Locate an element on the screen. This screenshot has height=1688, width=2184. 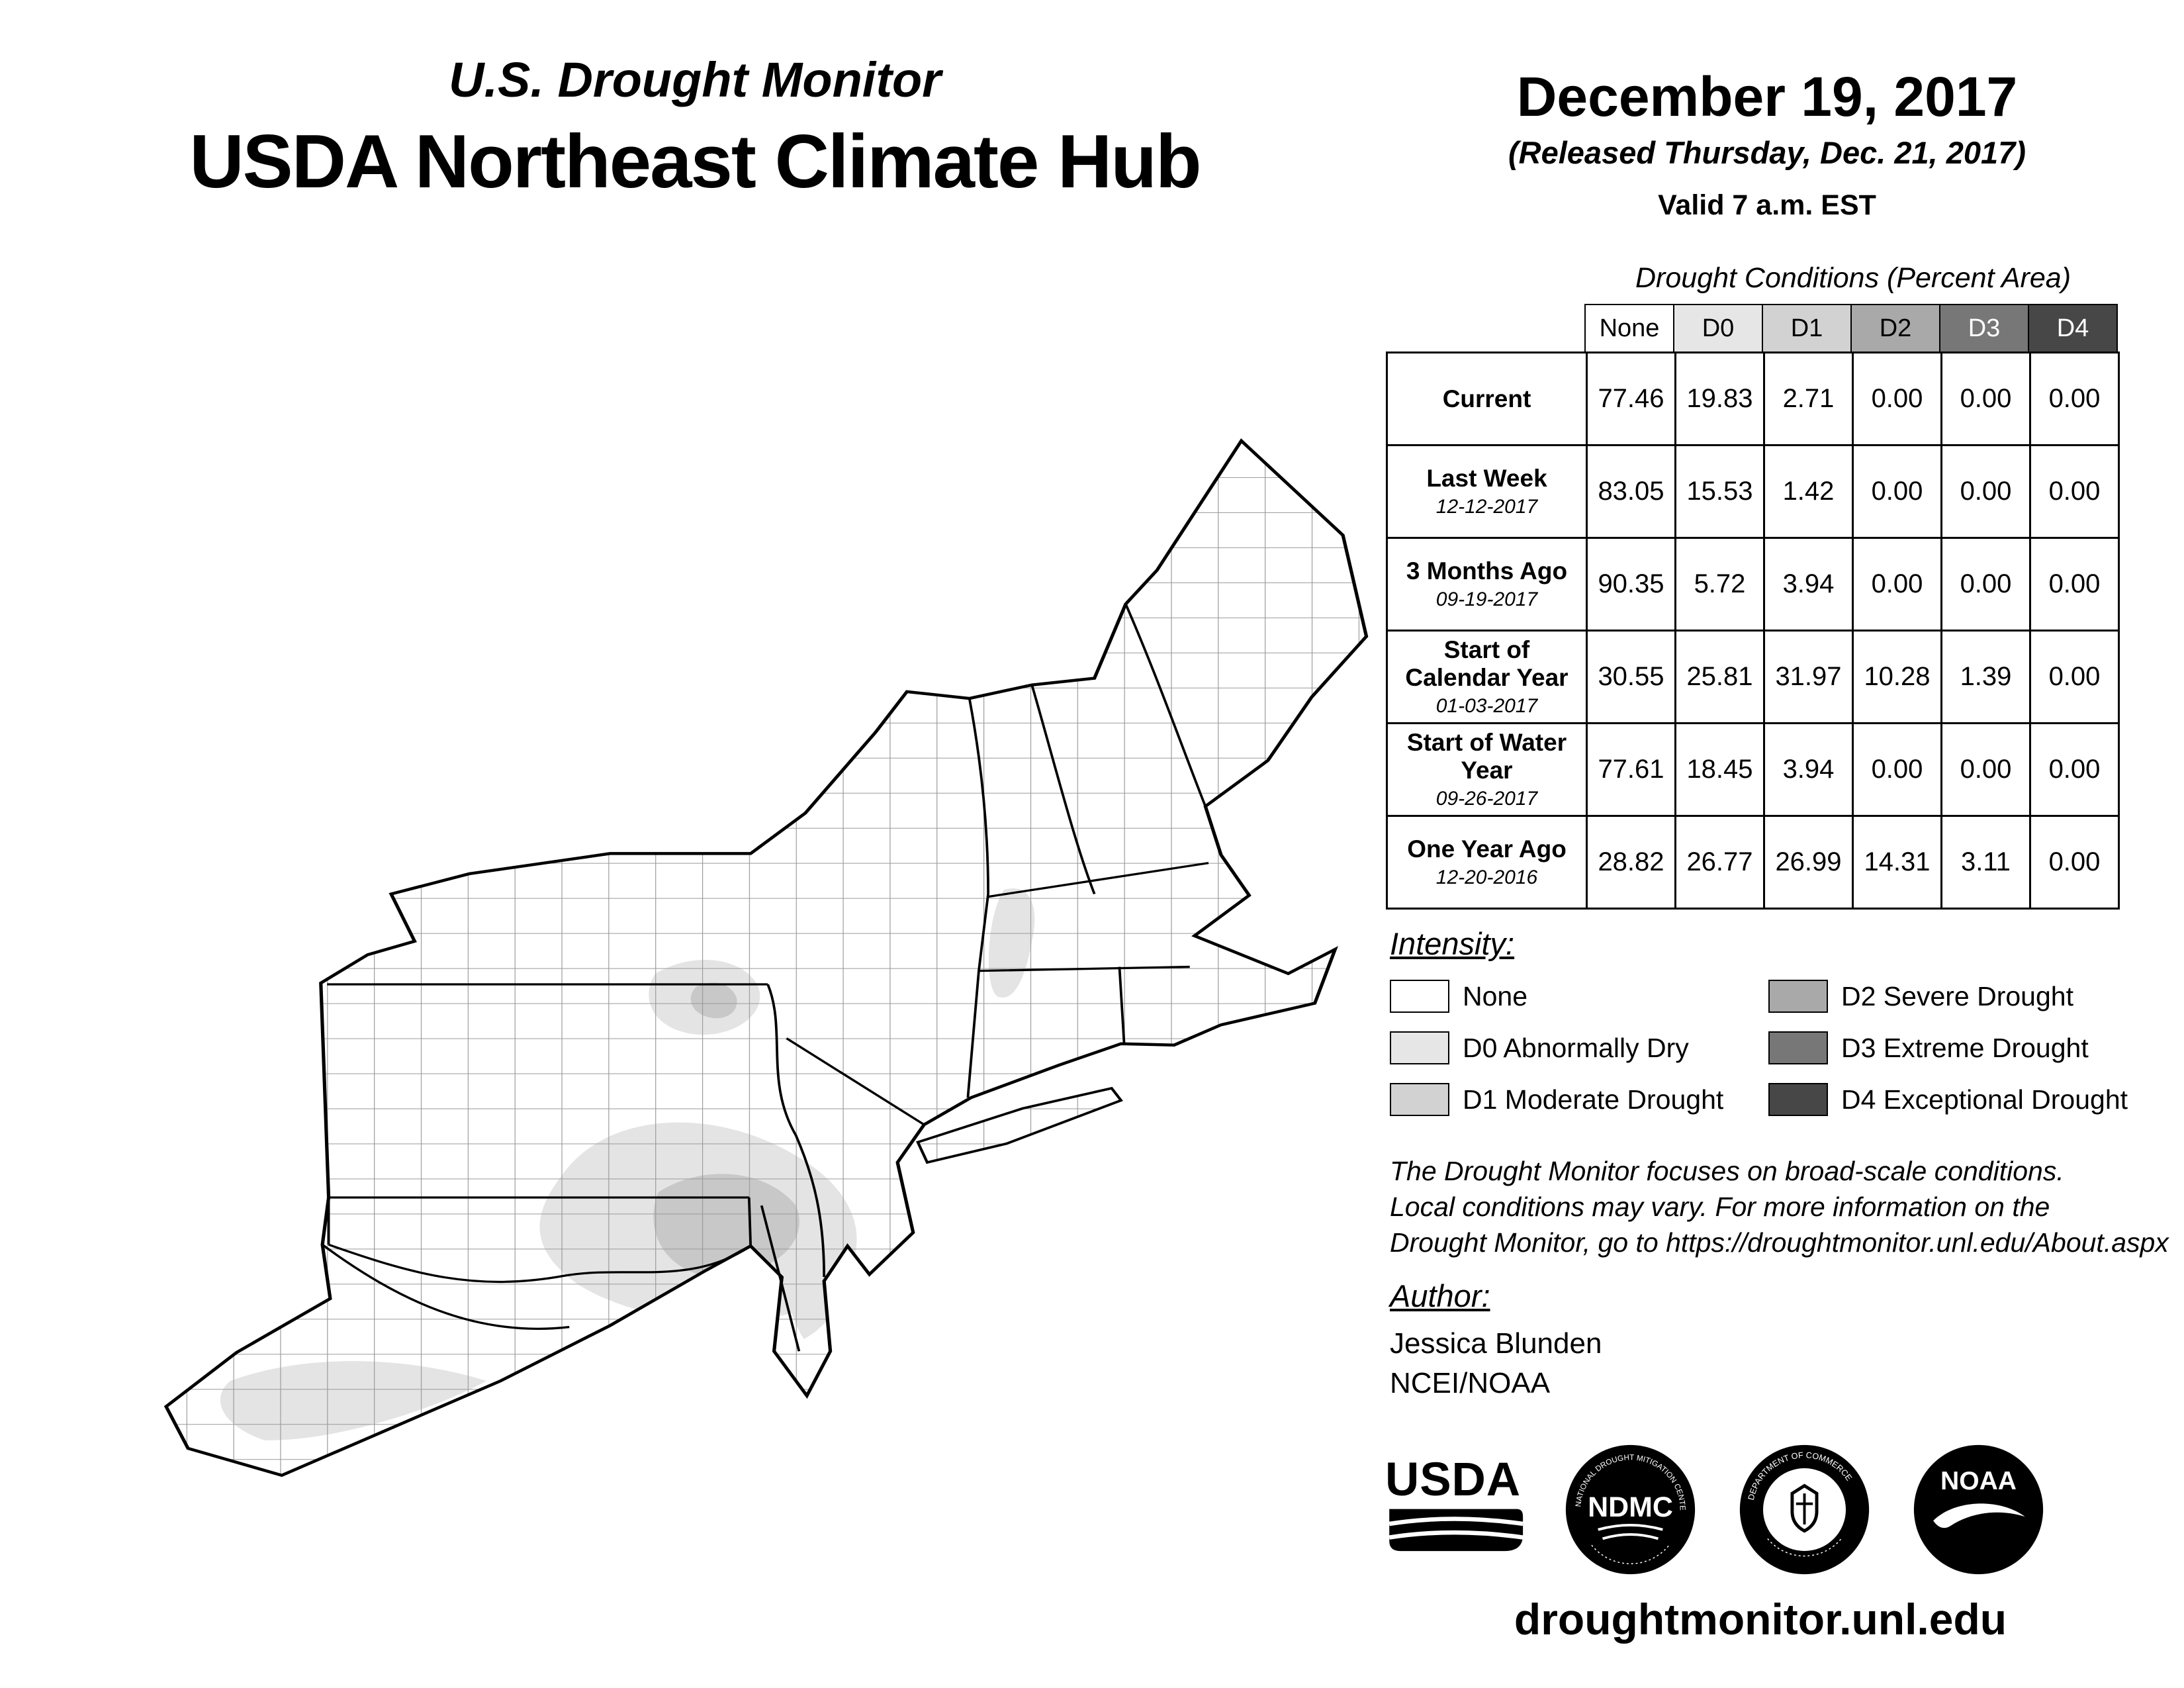
table-cell: 31.97 is located at coordinates (1809, 677).